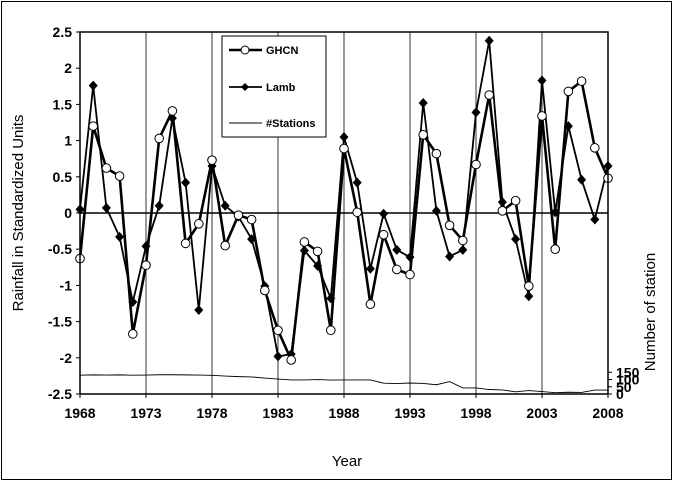 The height and width of the screenshot is (483, 675). Describe the element at coordinates (347, 461) in the screenshot. I see `x-axis-title: Year` at that location.